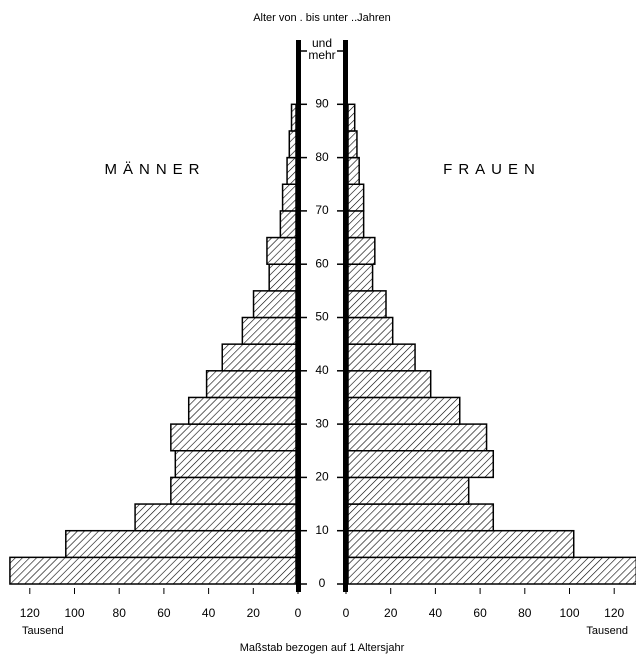 The width and height of the screenshot is (636, 657). I want to click on caption: Maßstab bezogen auf 1 Altersjahr, so click(322, 648).